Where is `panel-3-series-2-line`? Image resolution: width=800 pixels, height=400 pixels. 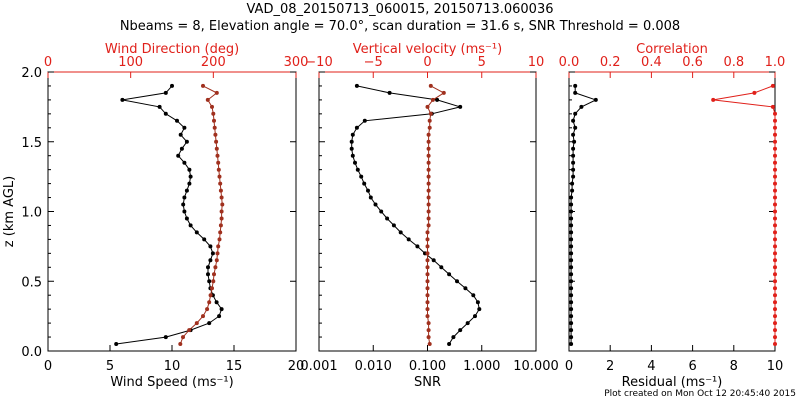
panel-3-series-2-line is located at coordinates (744, 214).